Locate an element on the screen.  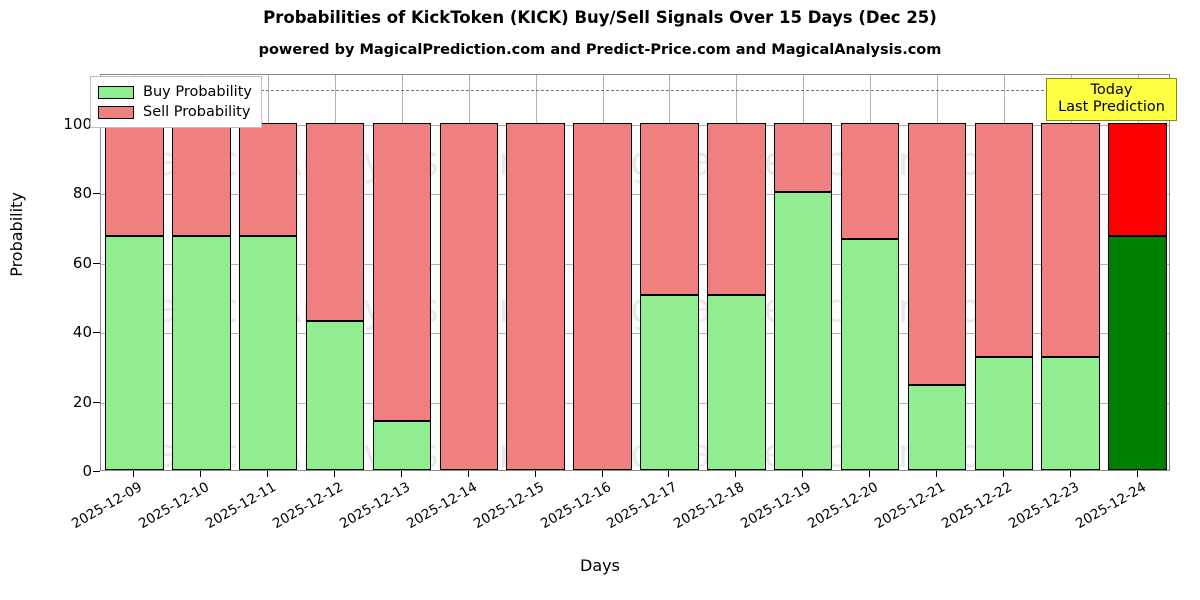
legend-item-buy: Buy Probability is located at coordinates (175, 92).